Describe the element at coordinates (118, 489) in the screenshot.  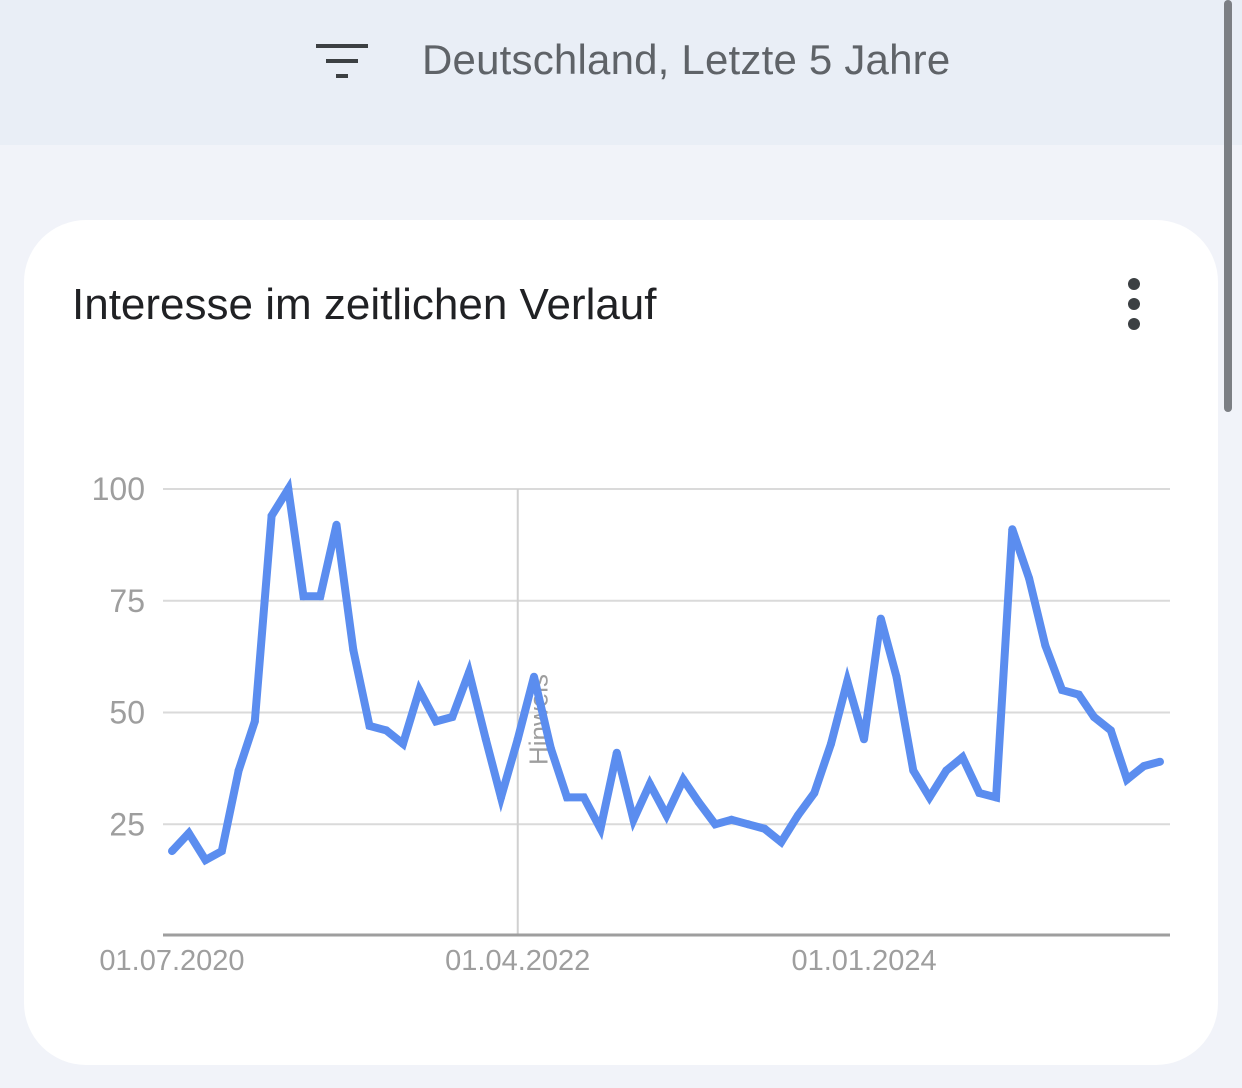
I see `y-tick-label: 100` at that location.